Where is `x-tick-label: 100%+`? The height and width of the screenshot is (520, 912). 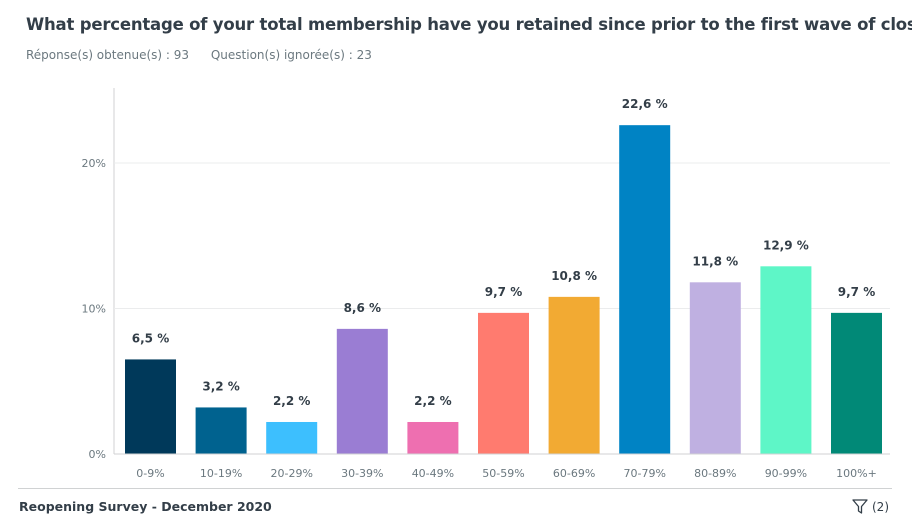
x-tick-label: 100%+ is located at coordinates (856, 473).